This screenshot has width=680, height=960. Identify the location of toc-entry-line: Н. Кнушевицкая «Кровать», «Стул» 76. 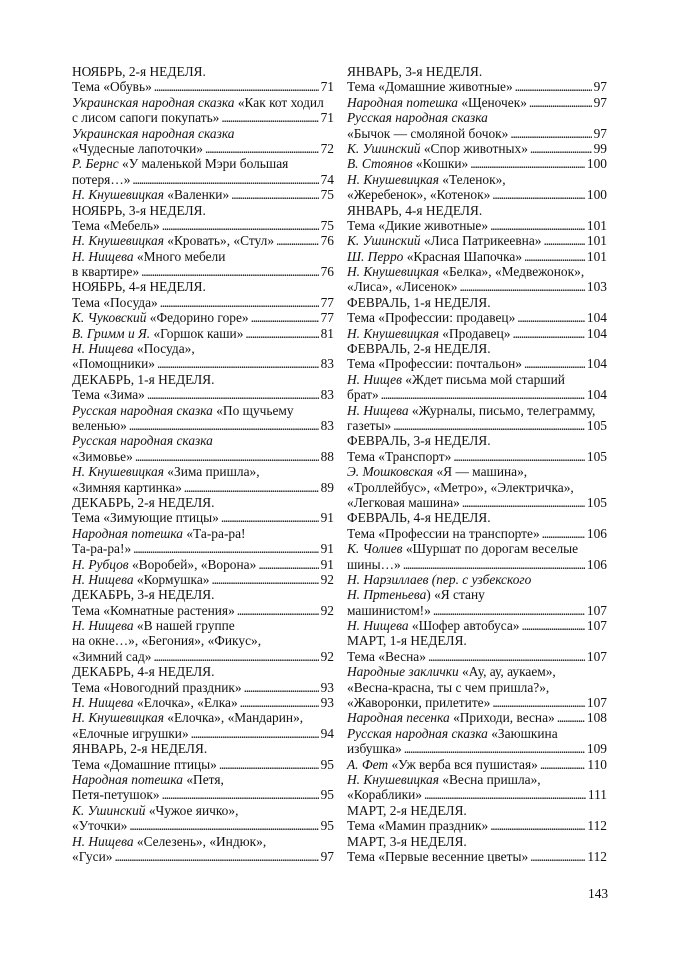
(203, 240).